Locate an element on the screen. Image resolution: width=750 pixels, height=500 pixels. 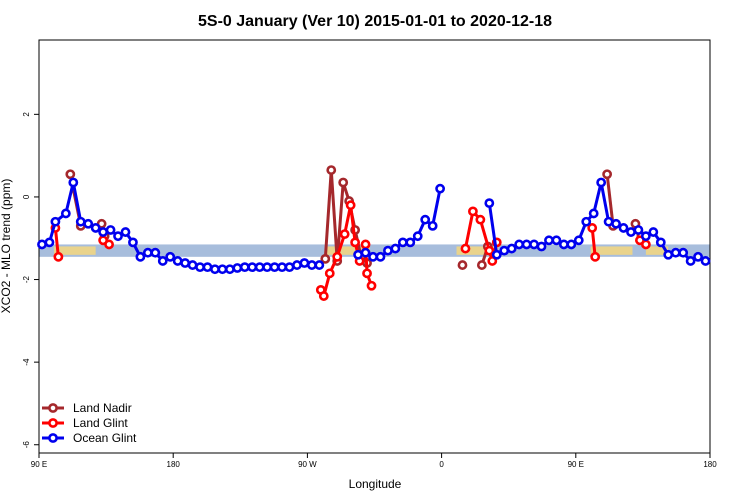
y-axis: -6 -4 -2 0 2 is located at coordinates (30, 280).